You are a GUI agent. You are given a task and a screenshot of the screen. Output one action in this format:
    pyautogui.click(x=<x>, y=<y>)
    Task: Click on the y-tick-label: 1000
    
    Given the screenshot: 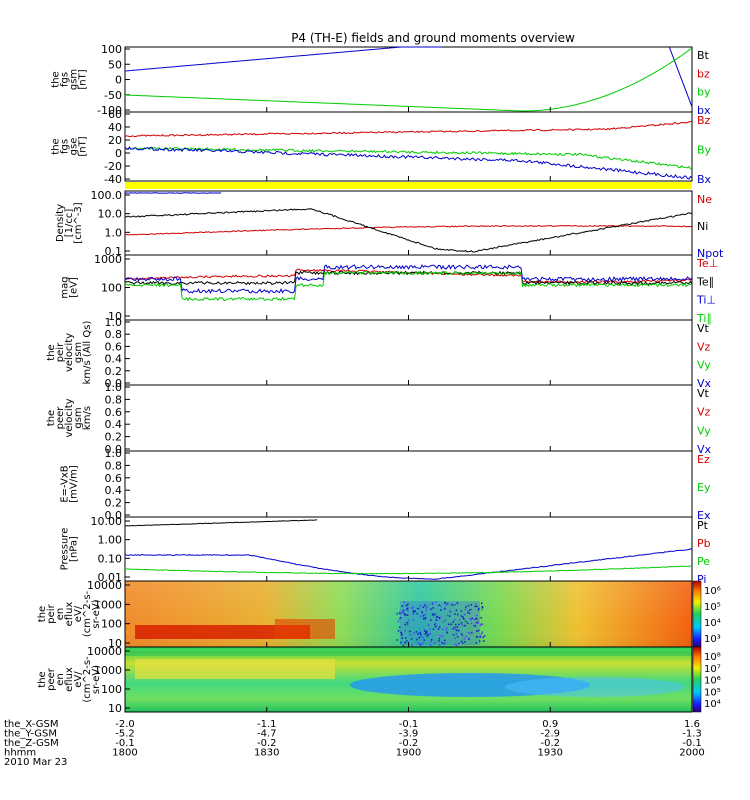 What is the action you would take?
    pyautogui.click(x=108, y=670)
    